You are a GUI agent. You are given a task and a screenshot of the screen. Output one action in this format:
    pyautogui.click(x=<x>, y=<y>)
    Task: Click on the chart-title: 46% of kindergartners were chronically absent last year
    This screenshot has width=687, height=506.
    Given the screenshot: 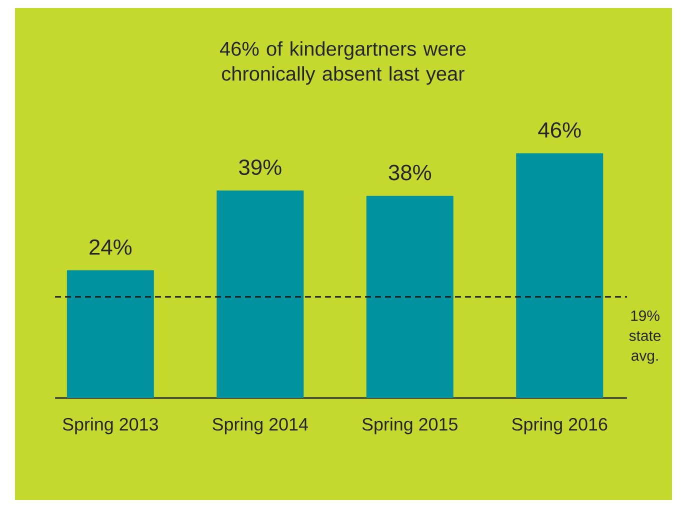 What is the action you would take?
    pyautogui.click(x=343, y=63)
    